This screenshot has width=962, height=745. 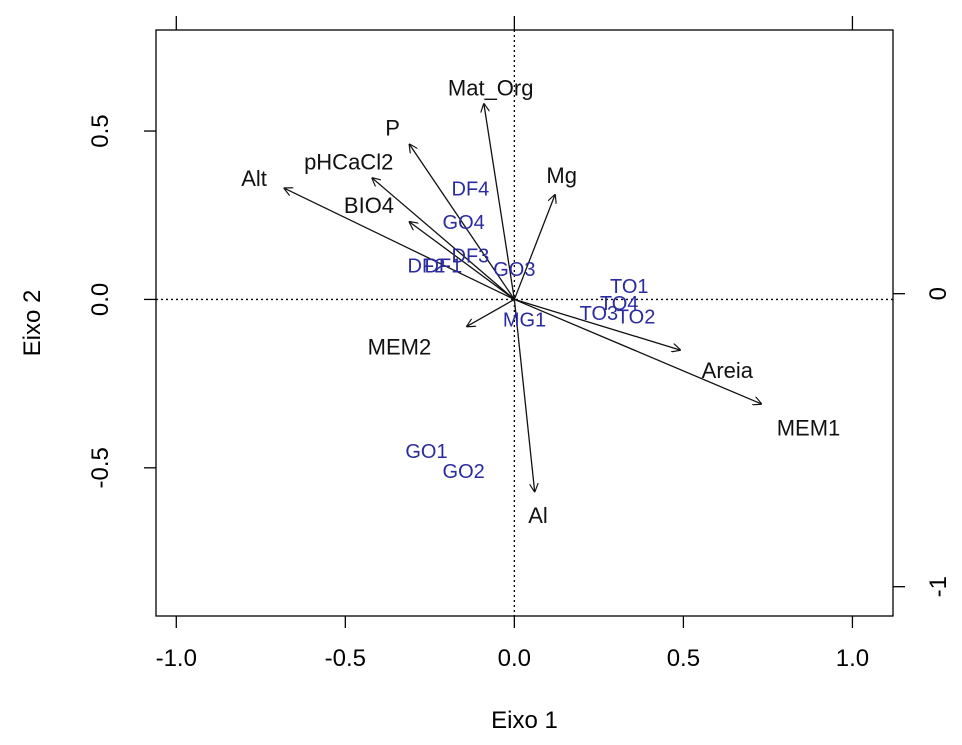 What do you see at coordinates (683, 658) in the screenshot?
I see `x-tick-label: 0.5` at bounding box center [683, 658].